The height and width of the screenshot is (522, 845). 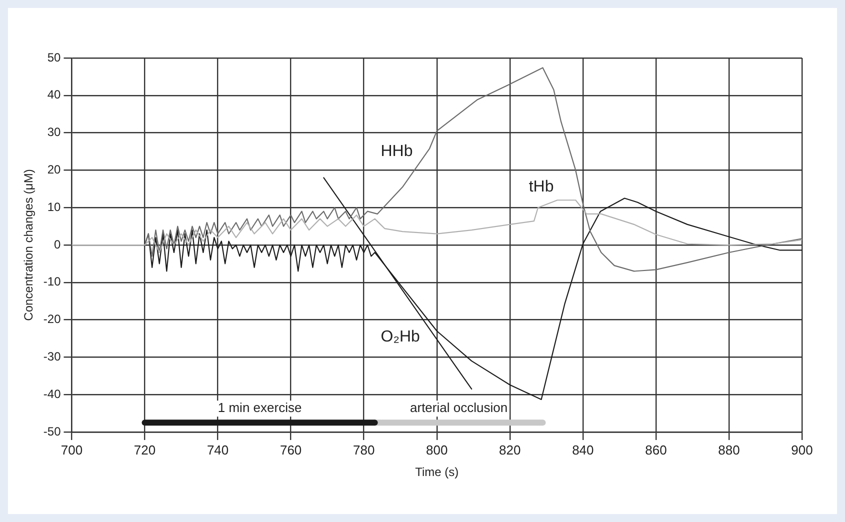 I want to click on x-tick-label: 820, so click(x=510, y=450).